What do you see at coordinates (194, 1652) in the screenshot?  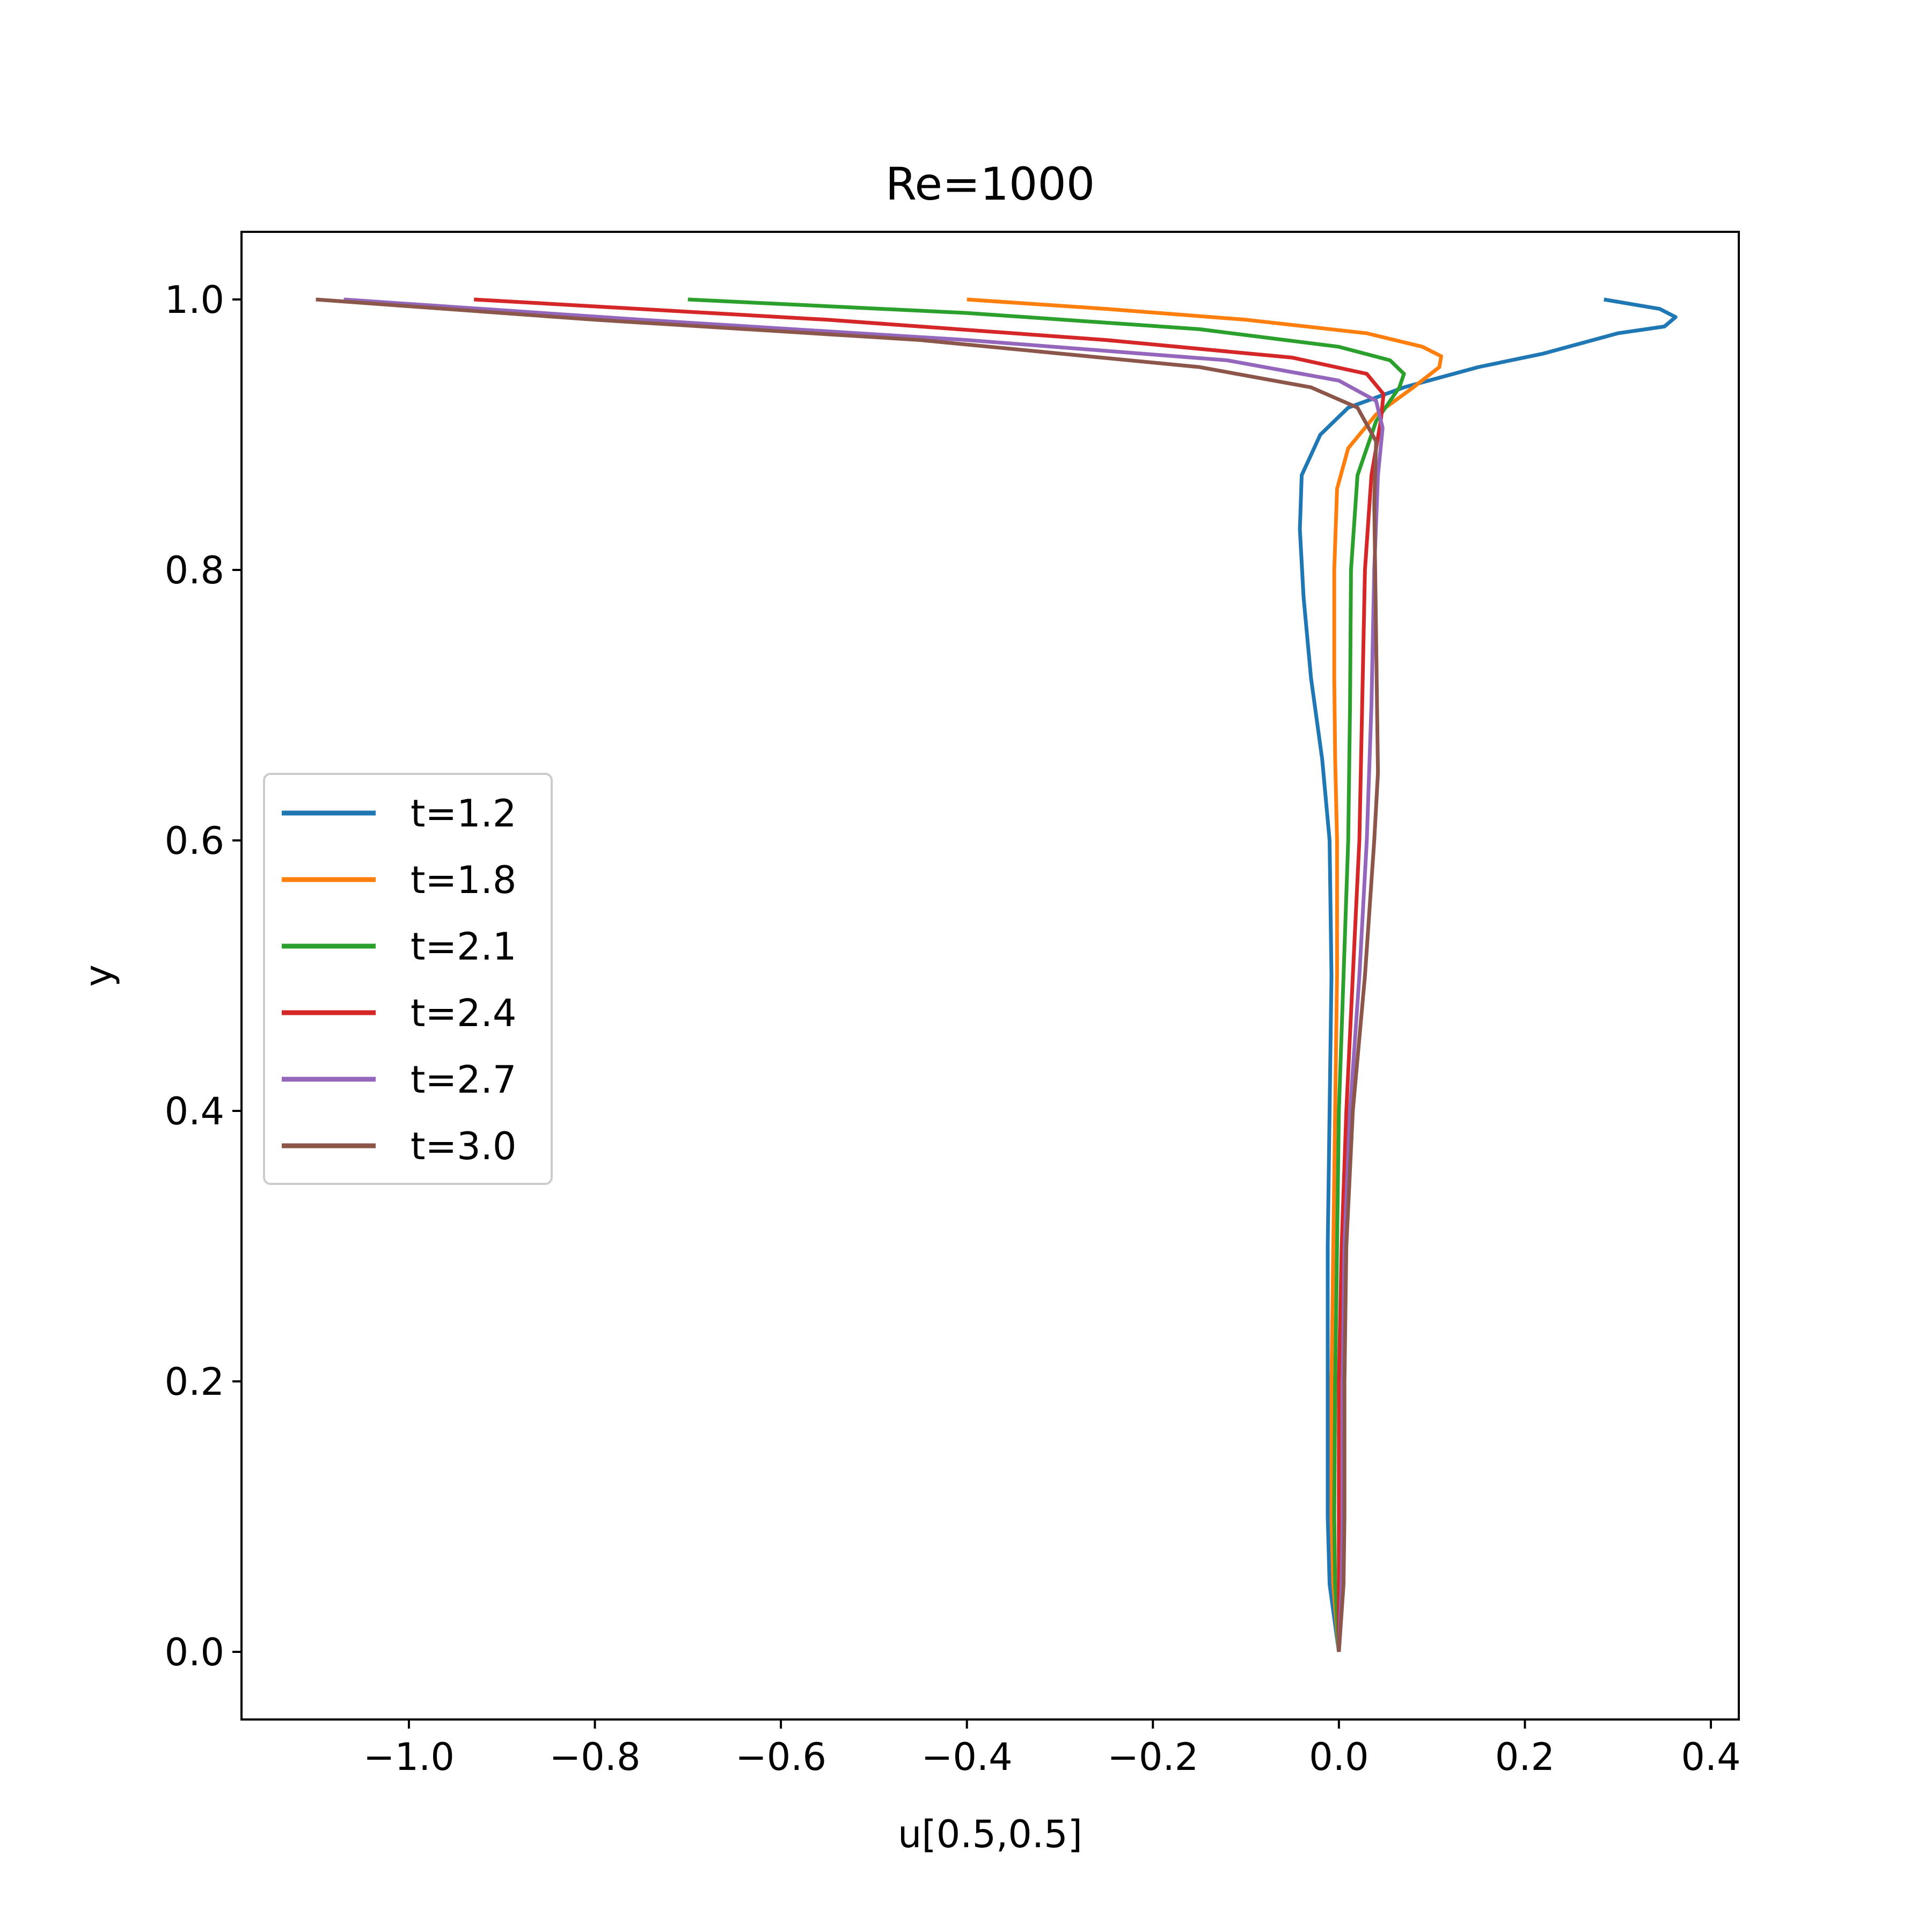 I see `y-tick-label: 0.0` at bounding box center [194, 1652].